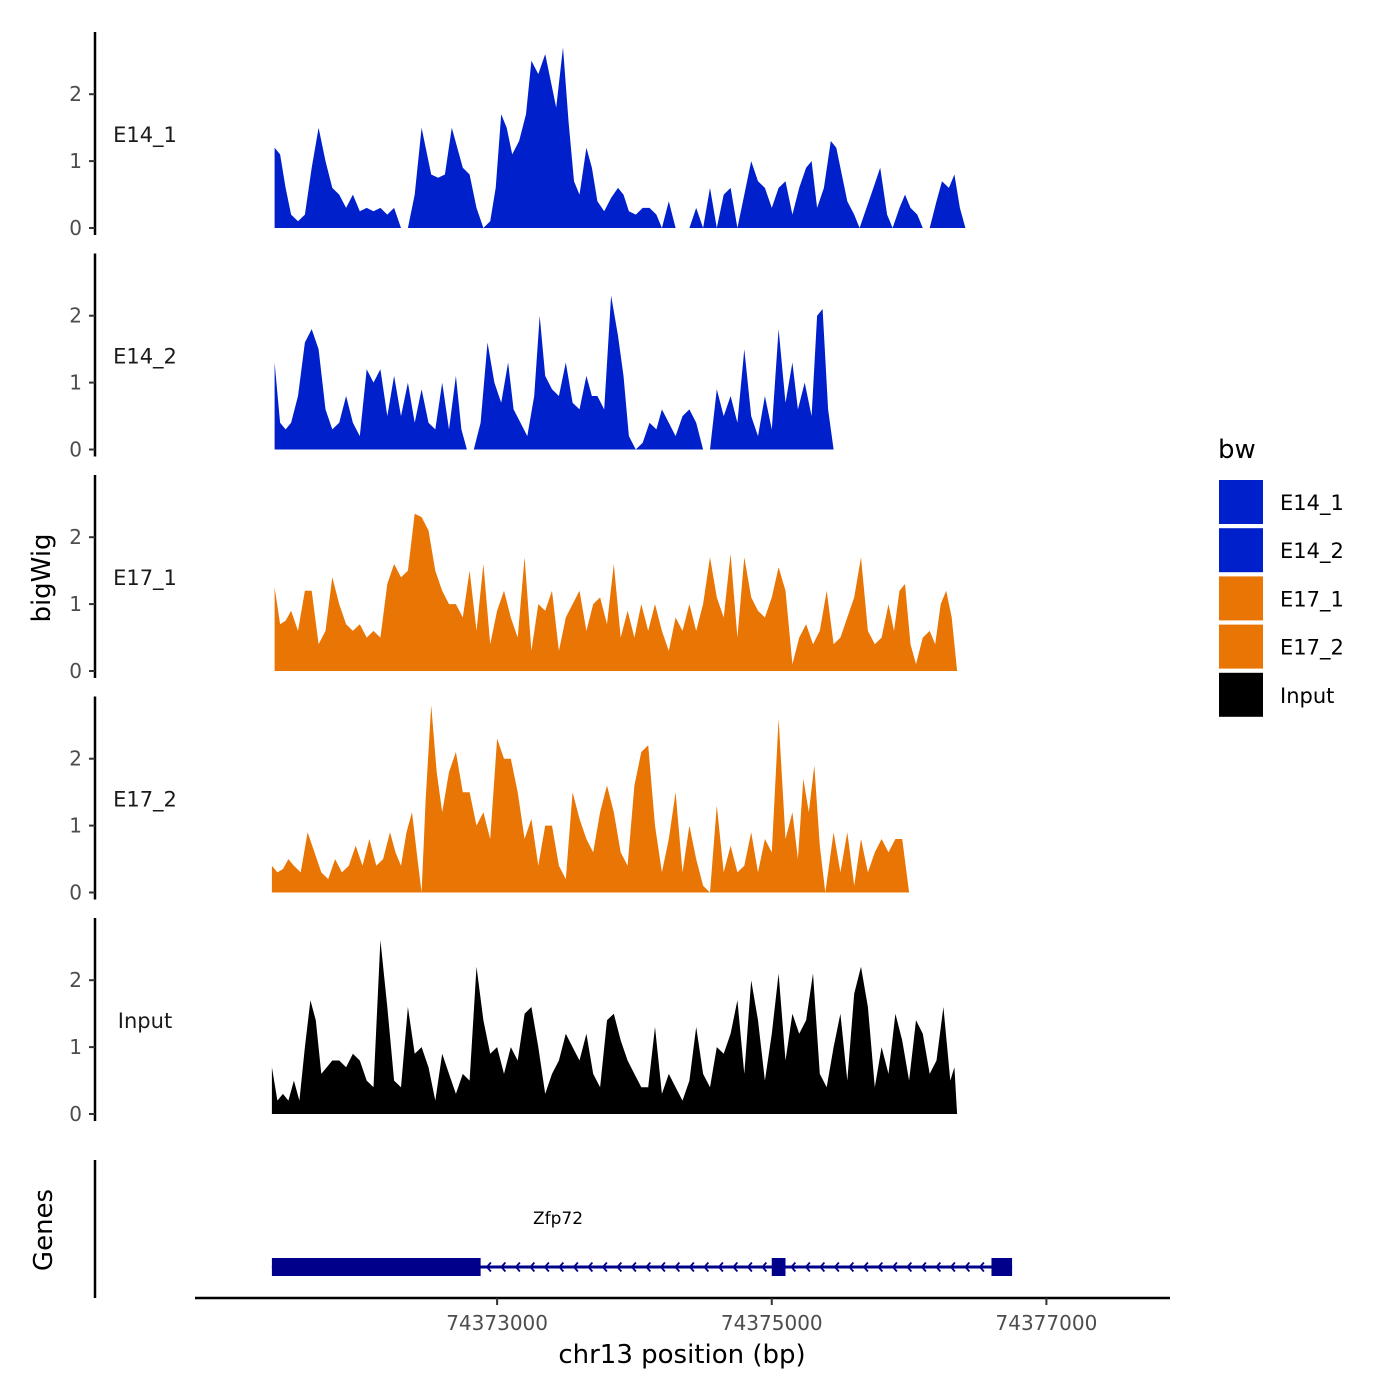 The image size is (1400, 1400). What do you see at coordinates (1312, 551) in the screenshot?
I see `legend-label: E14_2` at bounding box center [1312, 551].